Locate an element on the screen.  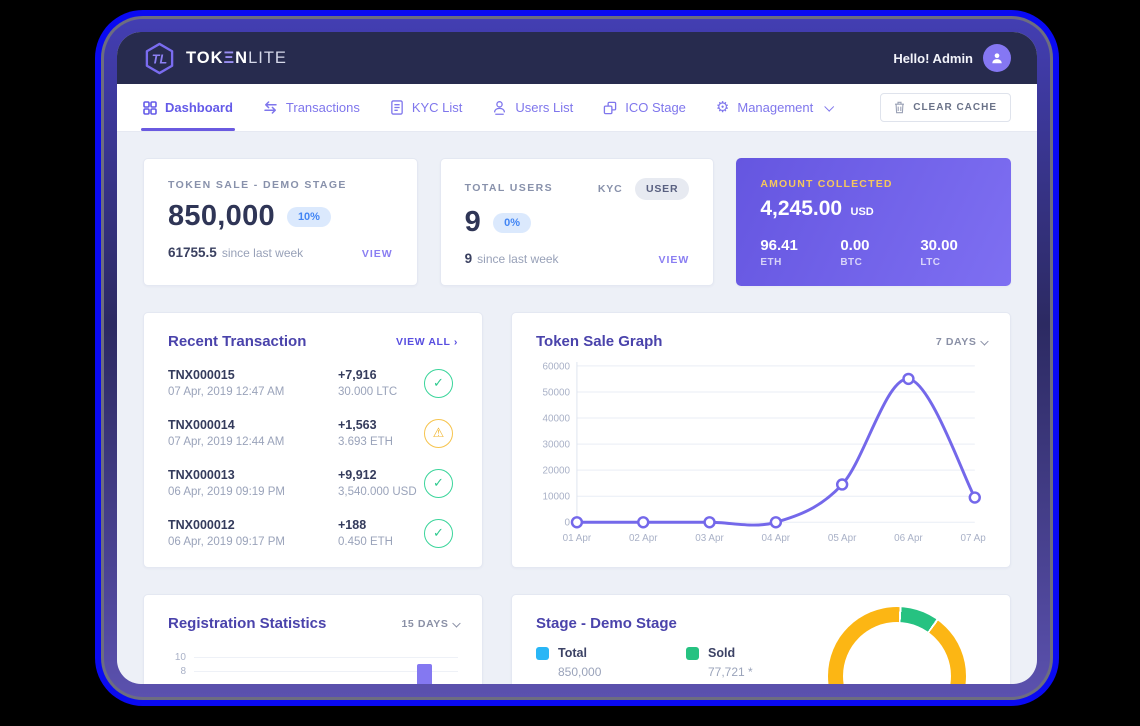
user-icon is located at coordinates (997, 58).